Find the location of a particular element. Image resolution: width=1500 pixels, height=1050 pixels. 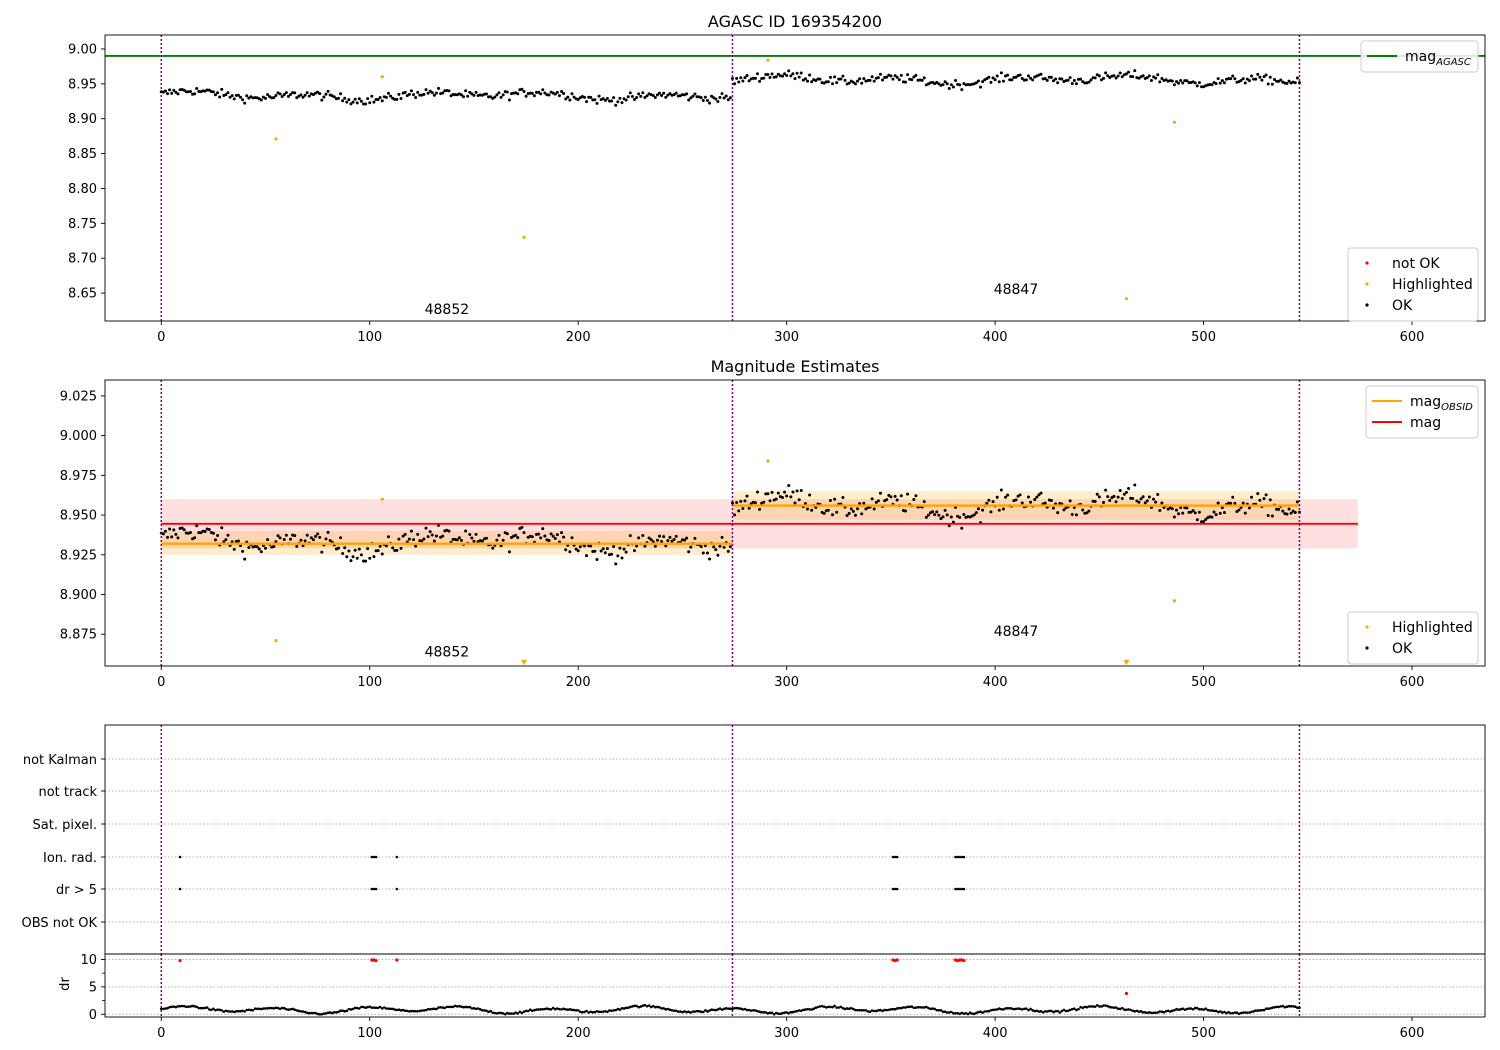

legend-label: Highlighted is located at coordinates (1432, 628).